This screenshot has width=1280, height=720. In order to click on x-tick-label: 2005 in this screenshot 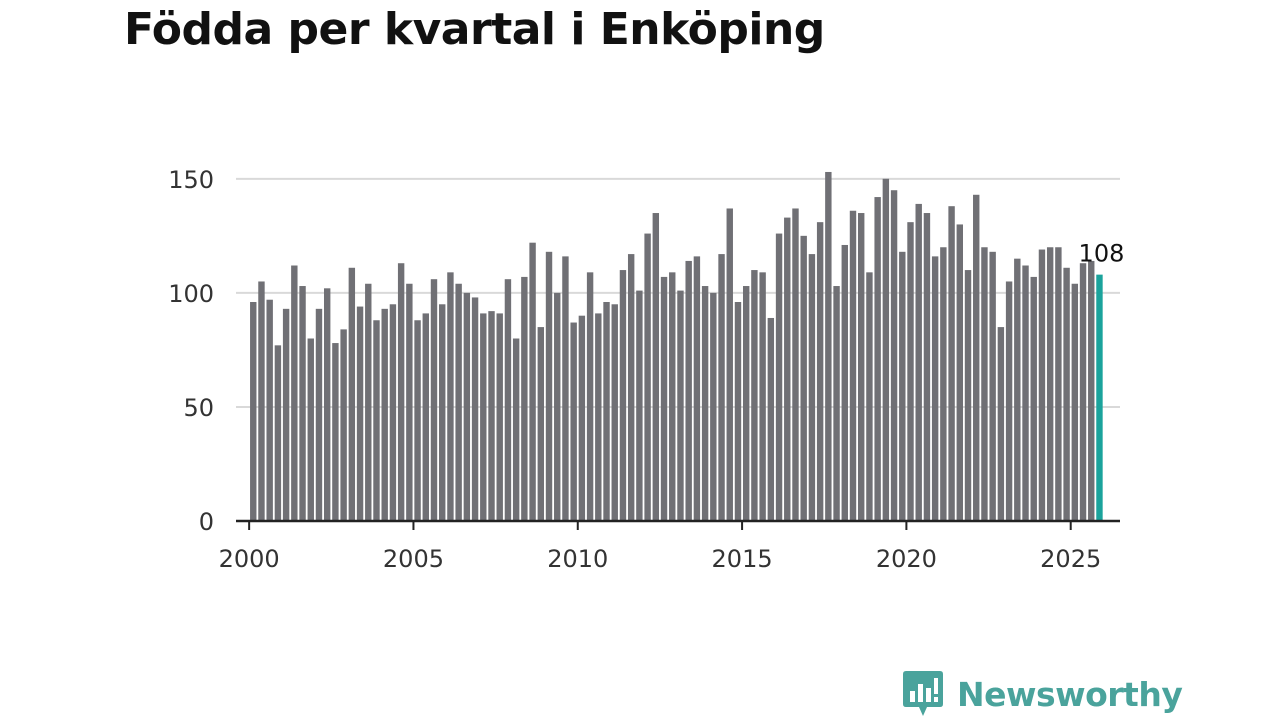, I will do `click(413, 559)`.